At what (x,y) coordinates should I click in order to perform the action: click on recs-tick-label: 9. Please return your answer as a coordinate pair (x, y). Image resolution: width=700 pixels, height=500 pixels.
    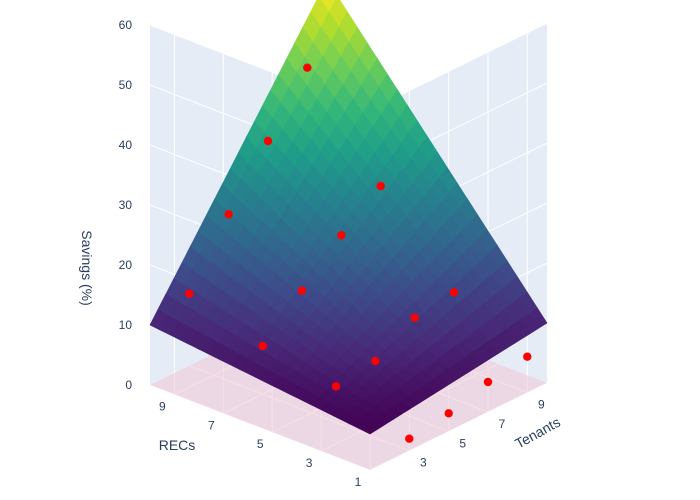
    Looking at the image, I should click on (162, 406).